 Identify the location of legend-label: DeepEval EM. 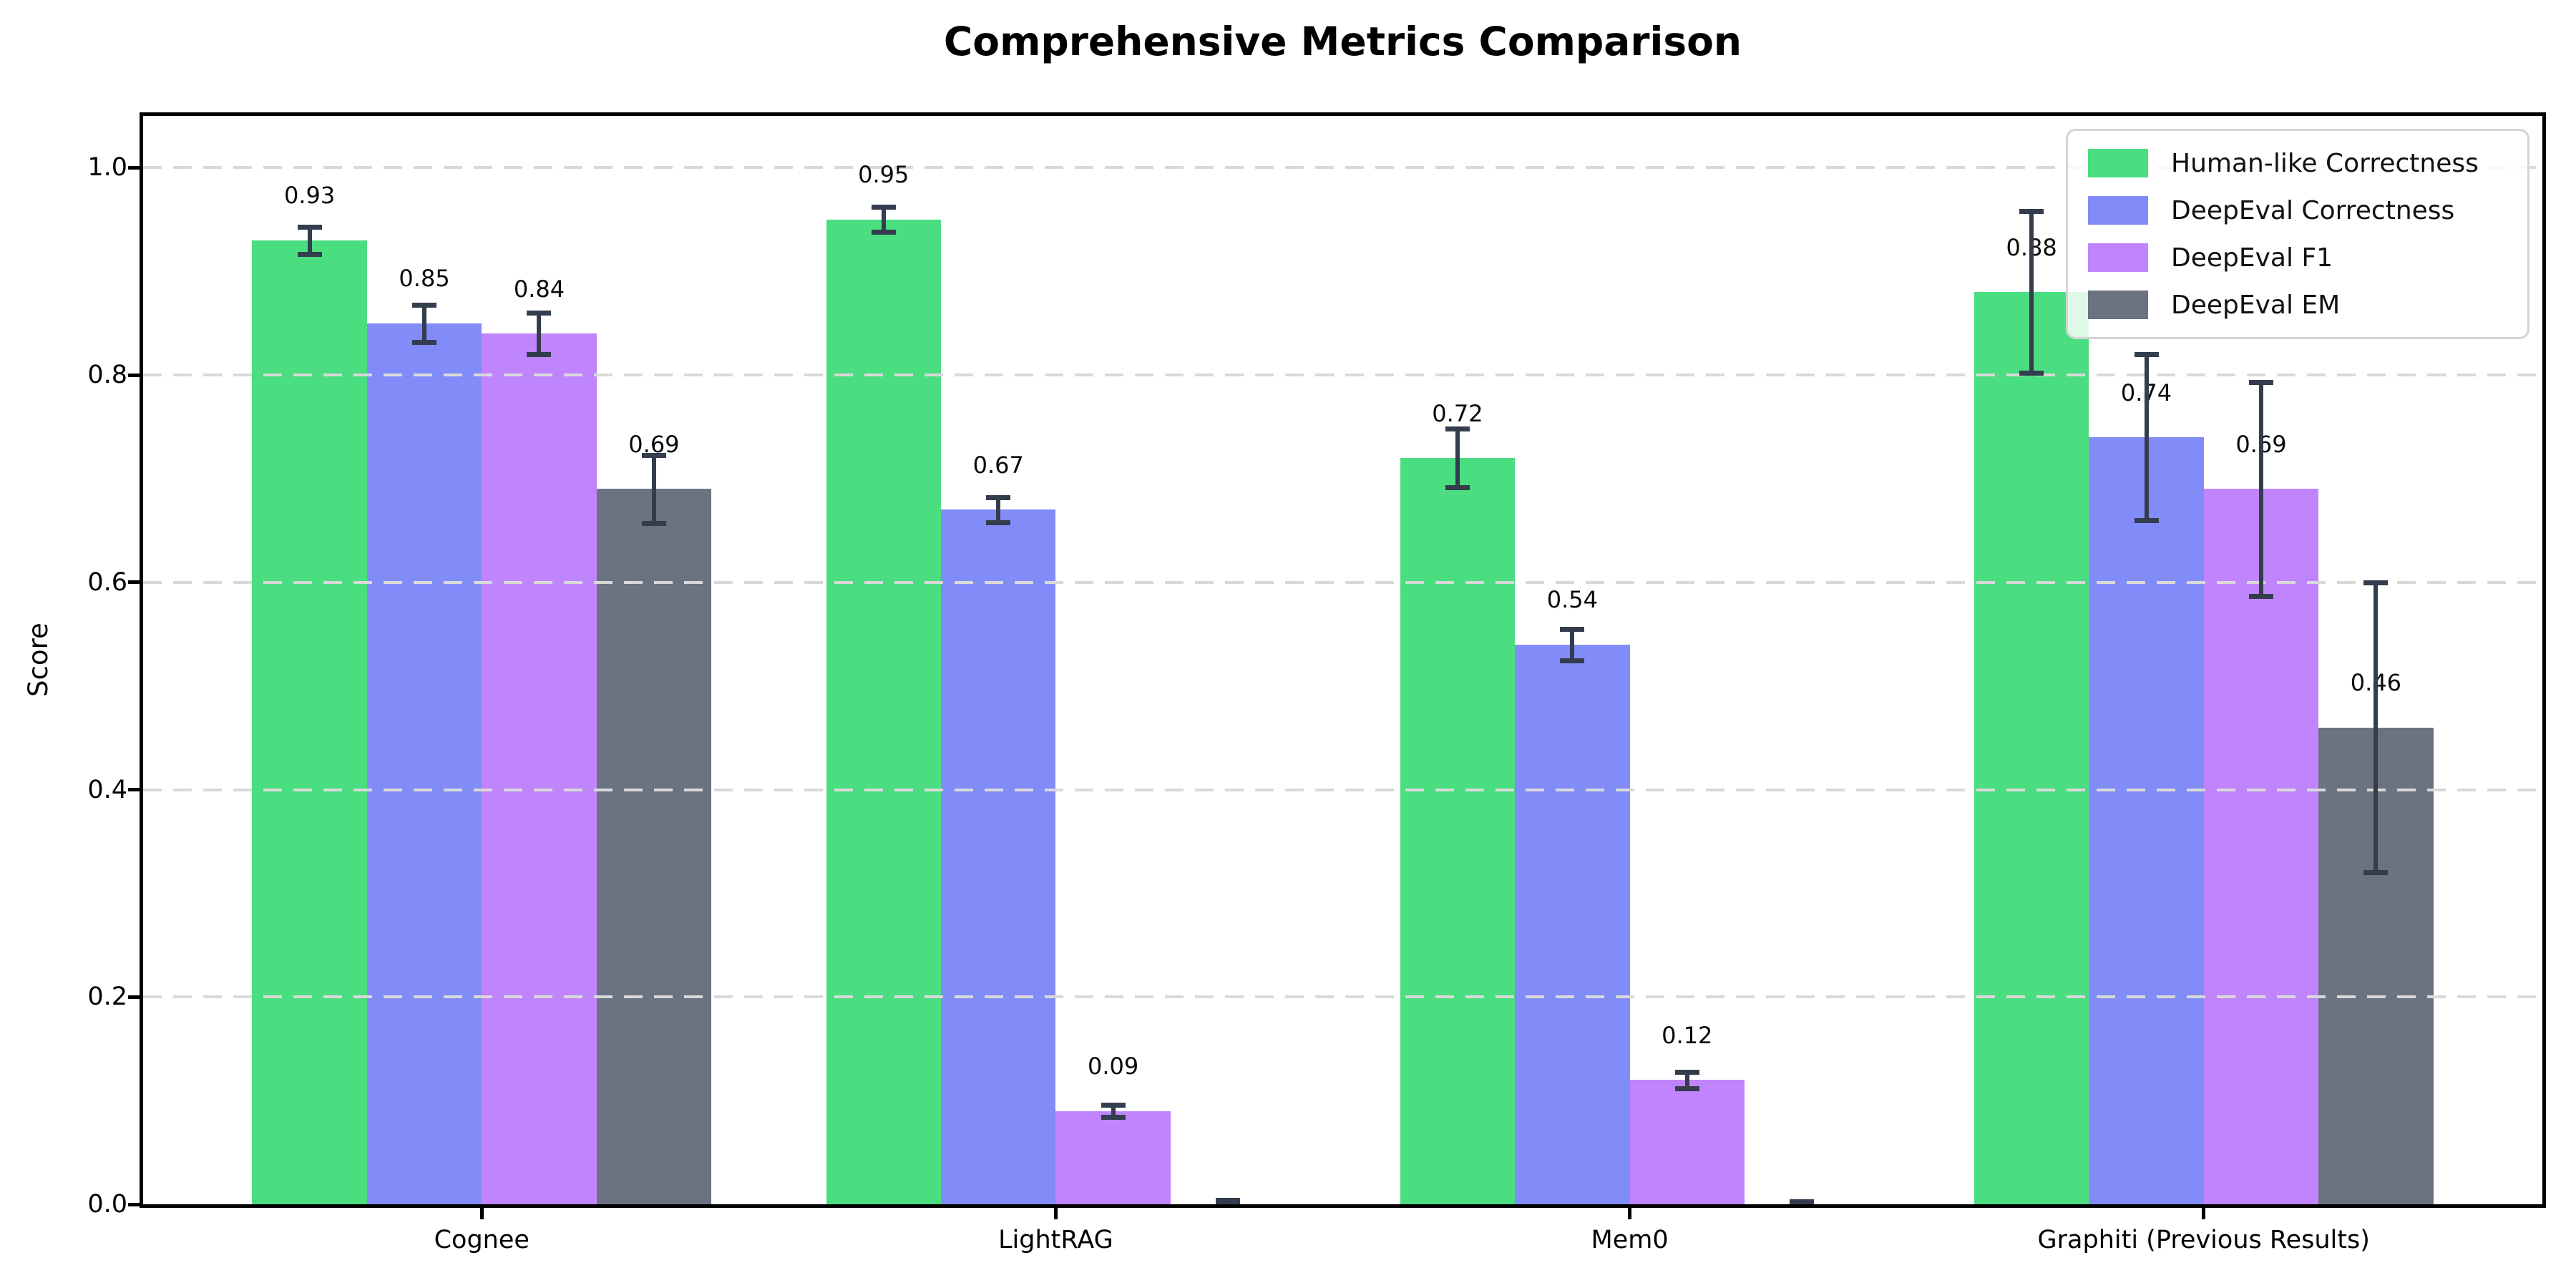
(2256, 305).